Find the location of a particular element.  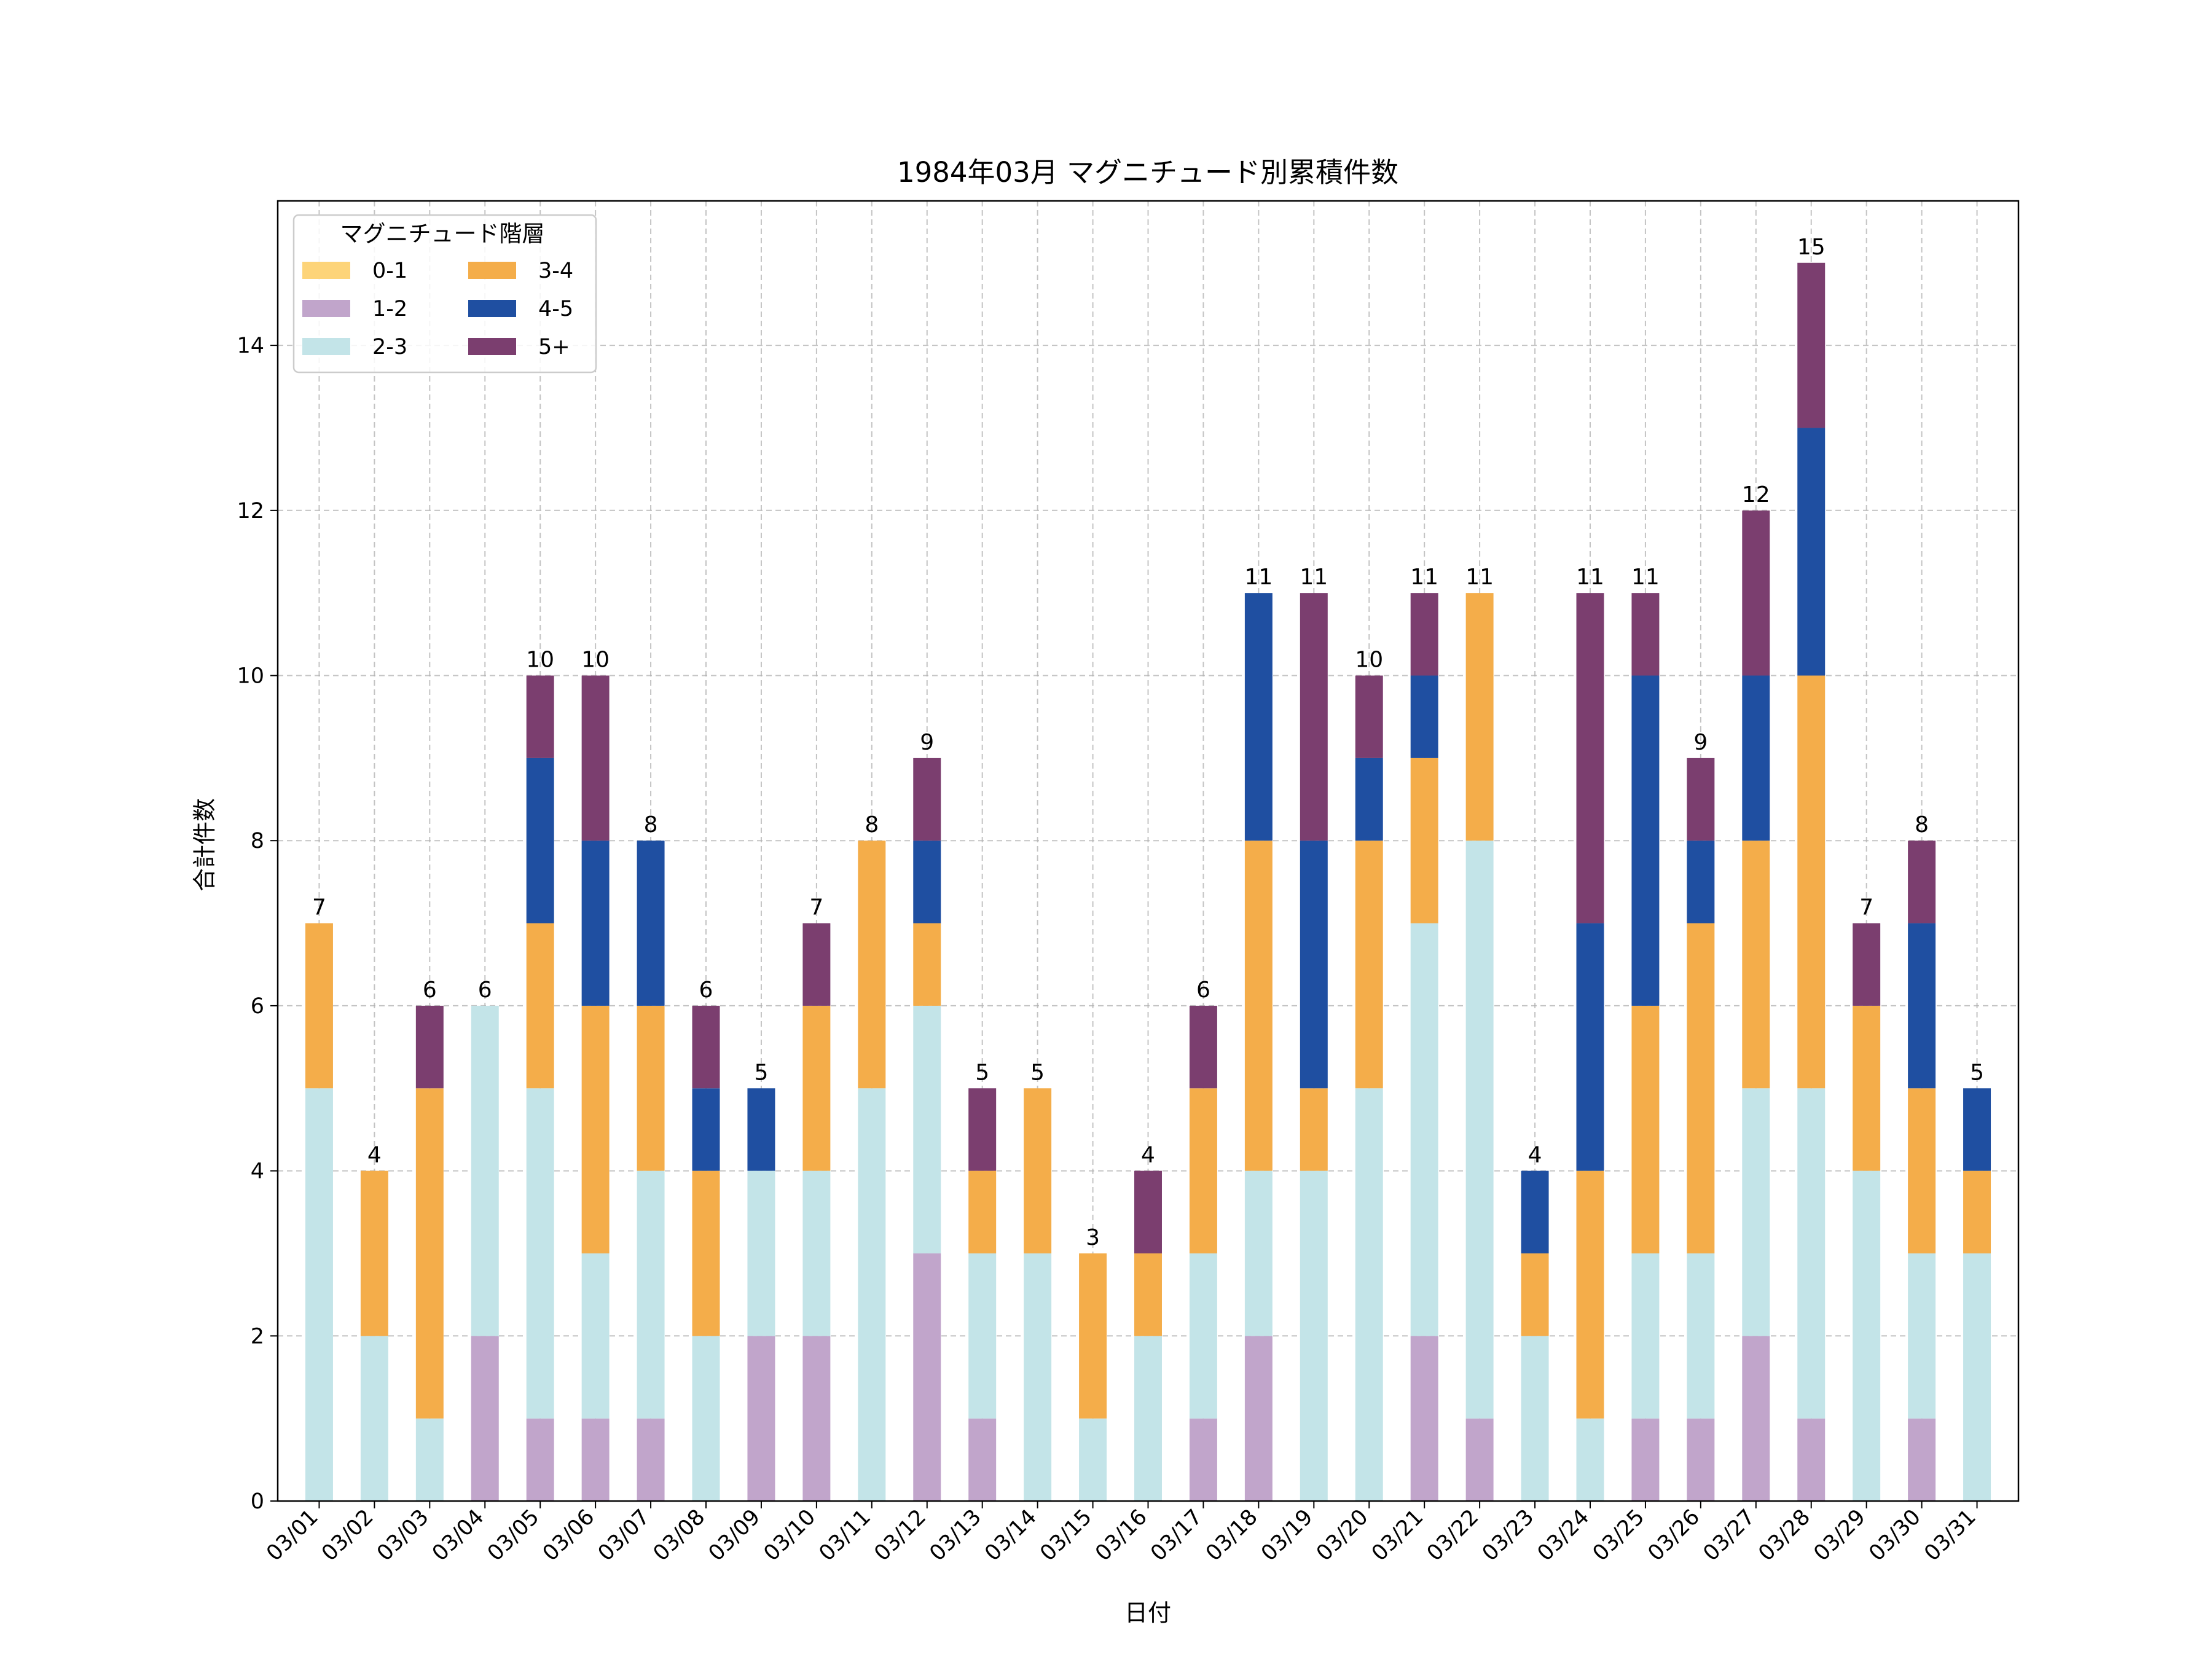

legend-label: 0-1 is located at coordinates (389, 271).